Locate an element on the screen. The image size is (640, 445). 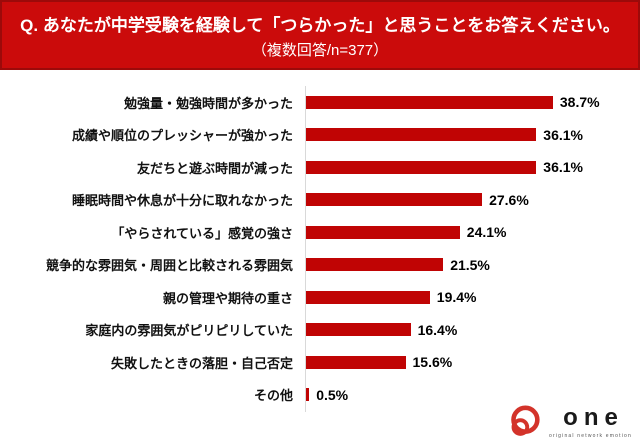
value-label: 24.1% is located at coordinates (486, 232).